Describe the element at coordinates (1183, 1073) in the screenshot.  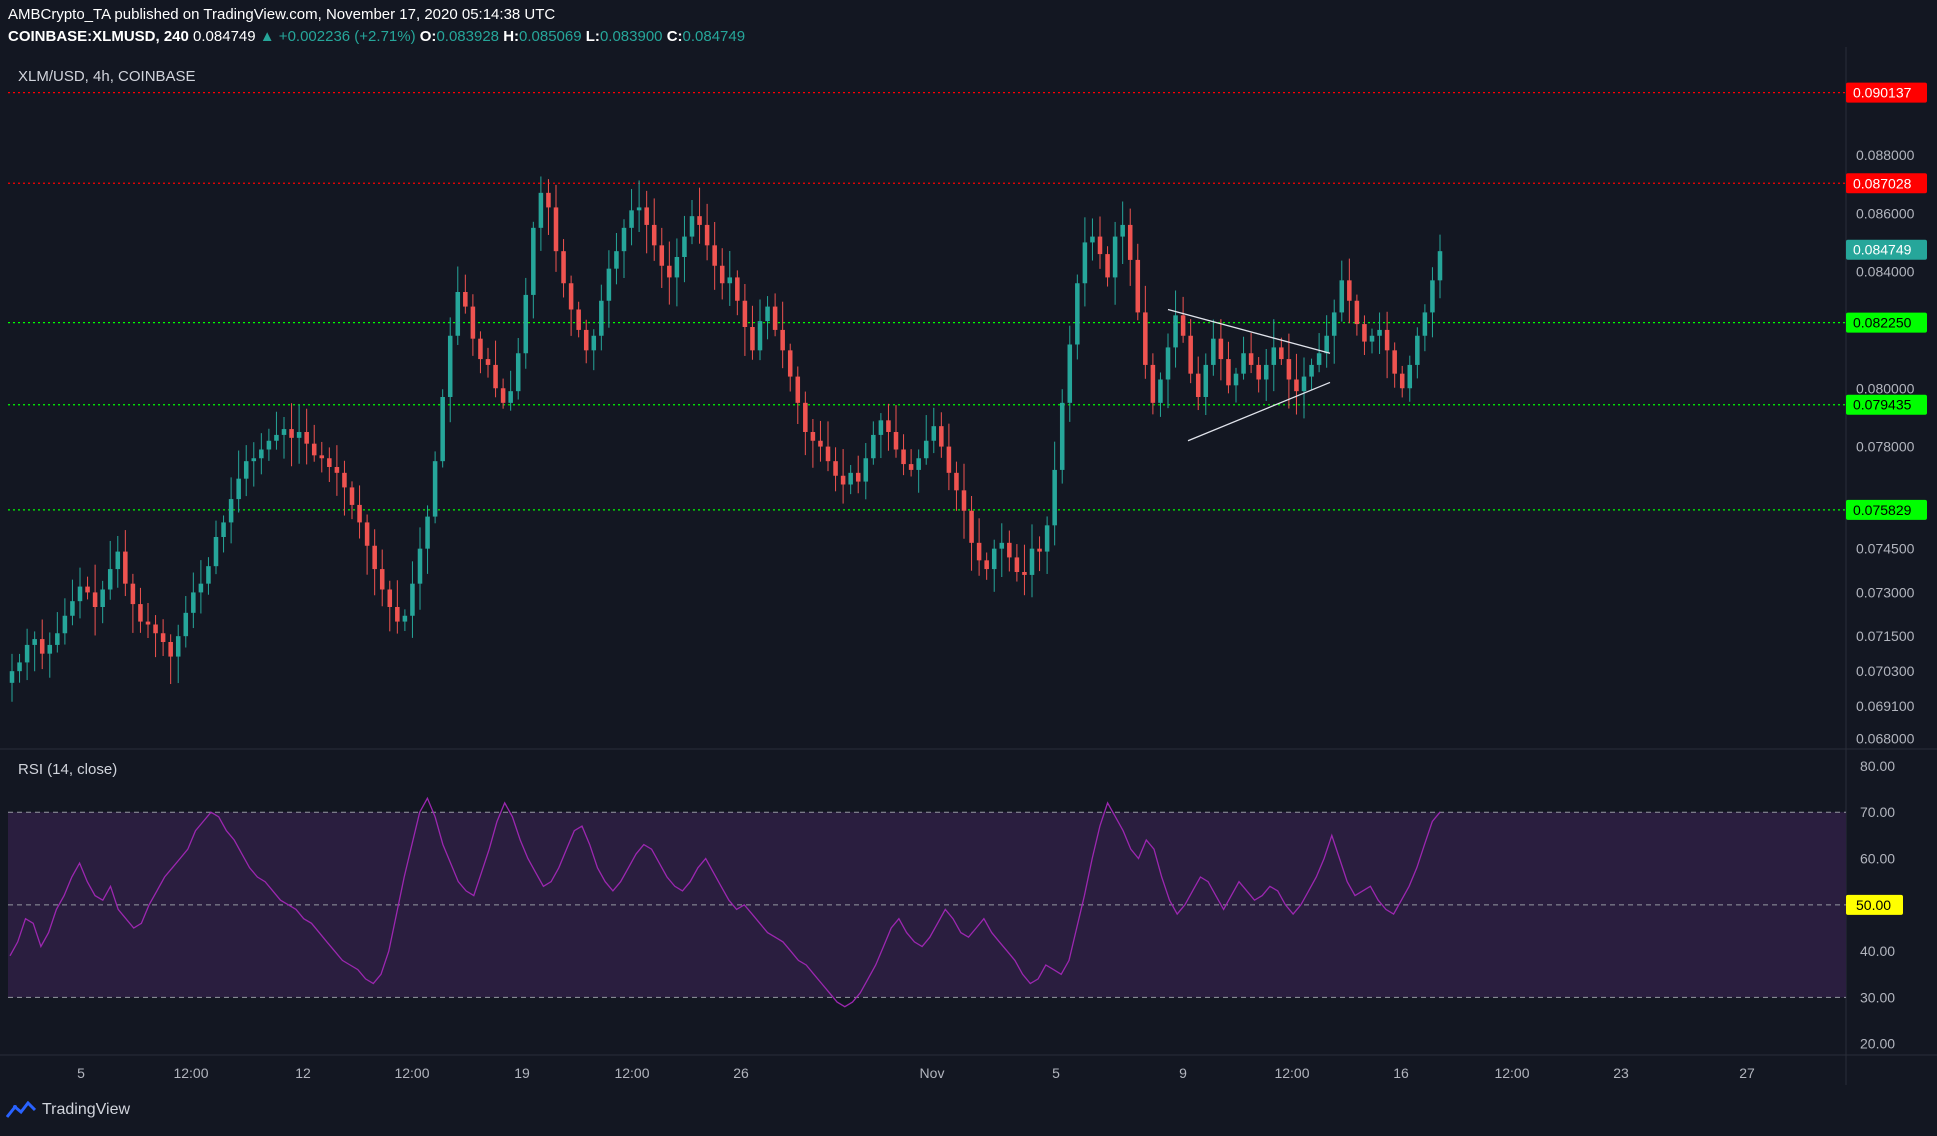
I see `x-tick-label: 9` at that location.